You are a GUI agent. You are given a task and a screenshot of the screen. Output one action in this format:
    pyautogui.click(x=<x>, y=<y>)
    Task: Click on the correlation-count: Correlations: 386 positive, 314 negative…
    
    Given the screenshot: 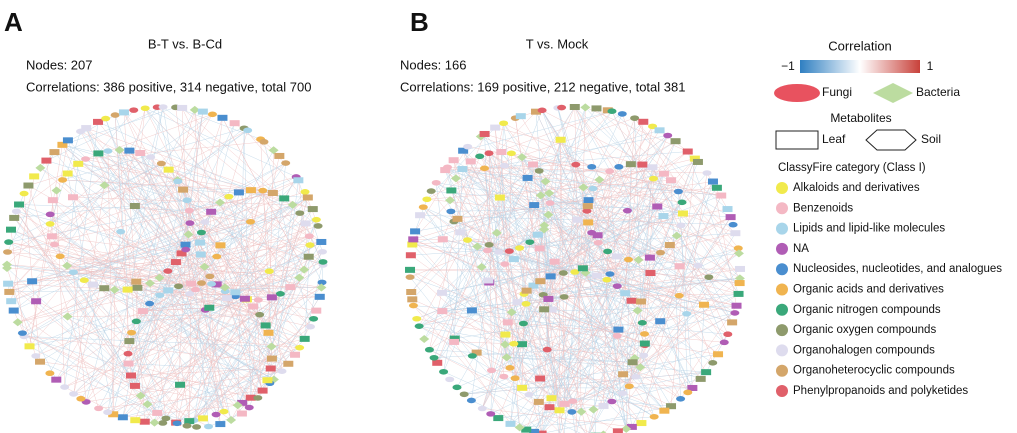 What is the action you would take?
    pyautogui.click(x=168, y=86)
    